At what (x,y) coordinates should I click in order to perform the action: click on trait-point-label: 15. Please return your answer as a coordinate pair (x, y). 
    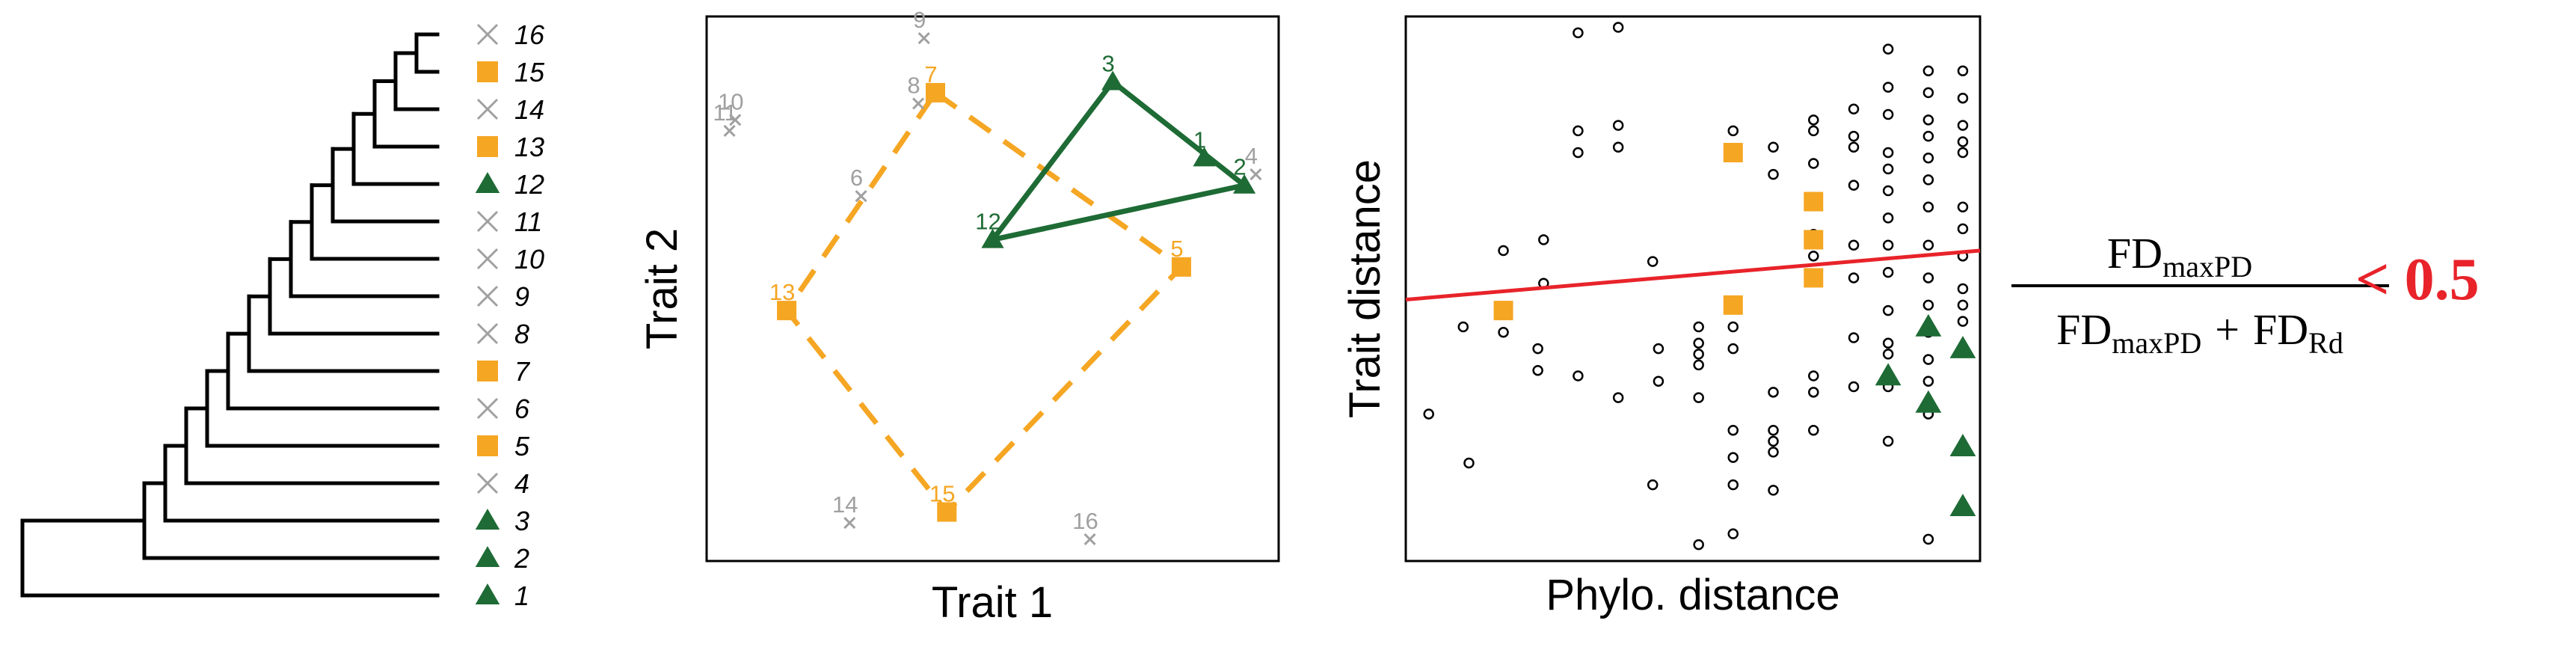
    Looking at the image, I should click on (942, 493).